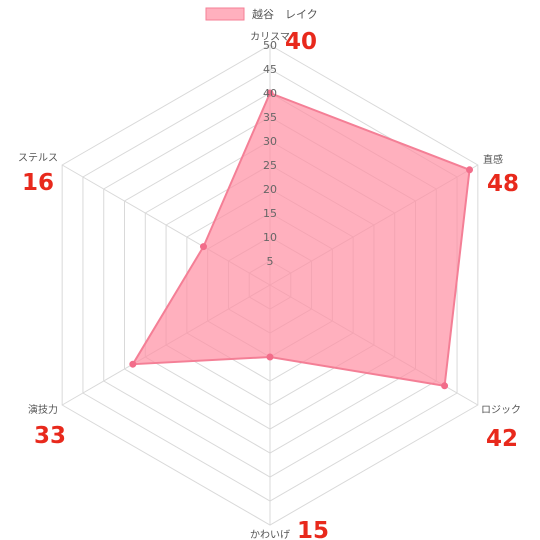  I want to click on tick-label: 40, so click(270, 93).